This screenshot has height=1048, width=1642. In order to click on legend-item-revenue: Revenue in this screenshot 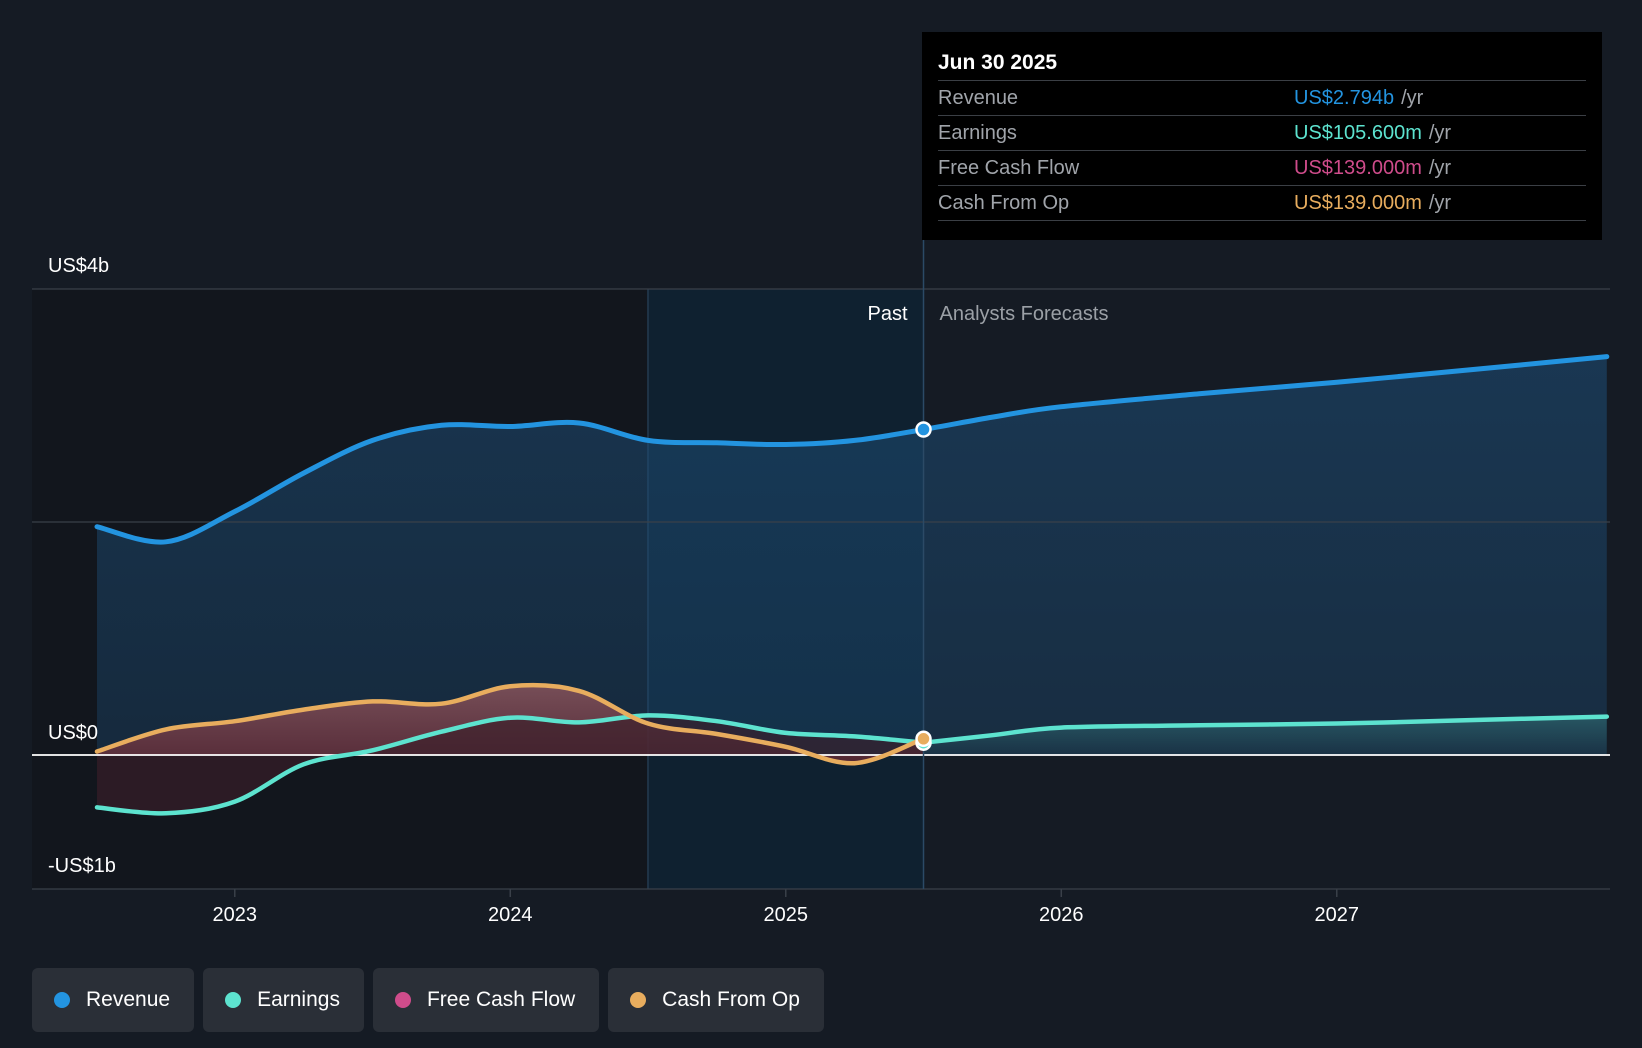, I will do `click(113, 1000)`.